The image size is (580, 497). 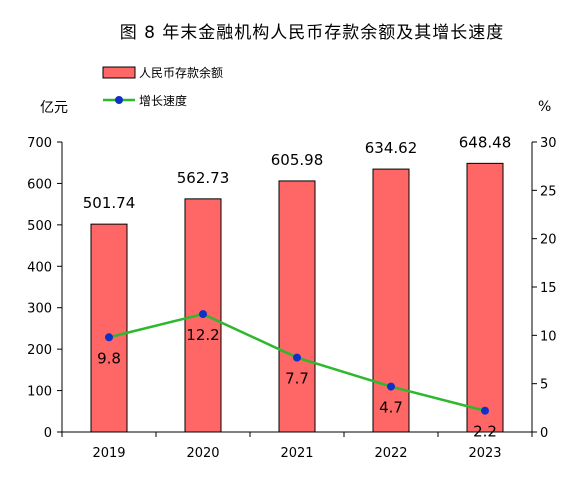 I want to click on growth-value-label: 4.7, so click(x=391, y=408).